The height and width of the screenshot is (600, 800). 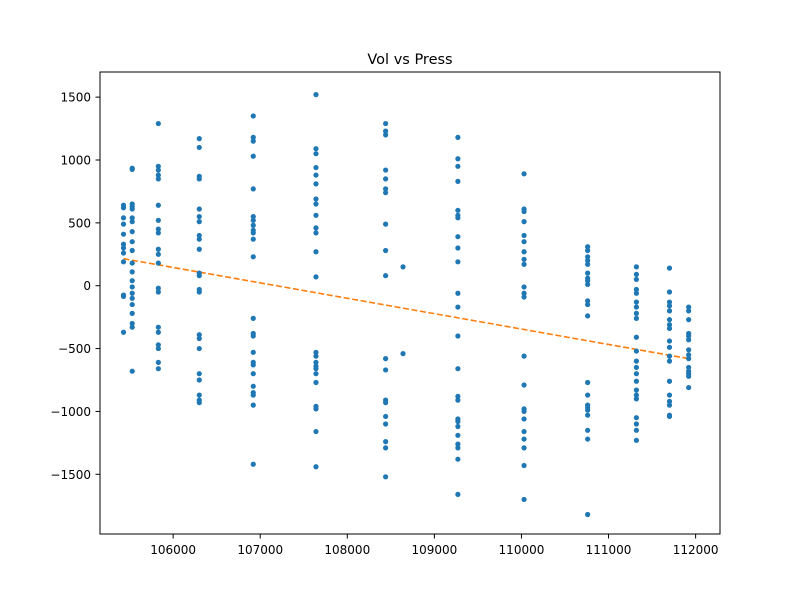 I want to click on x-tick-label: 107000, so click(x=260, y=550).